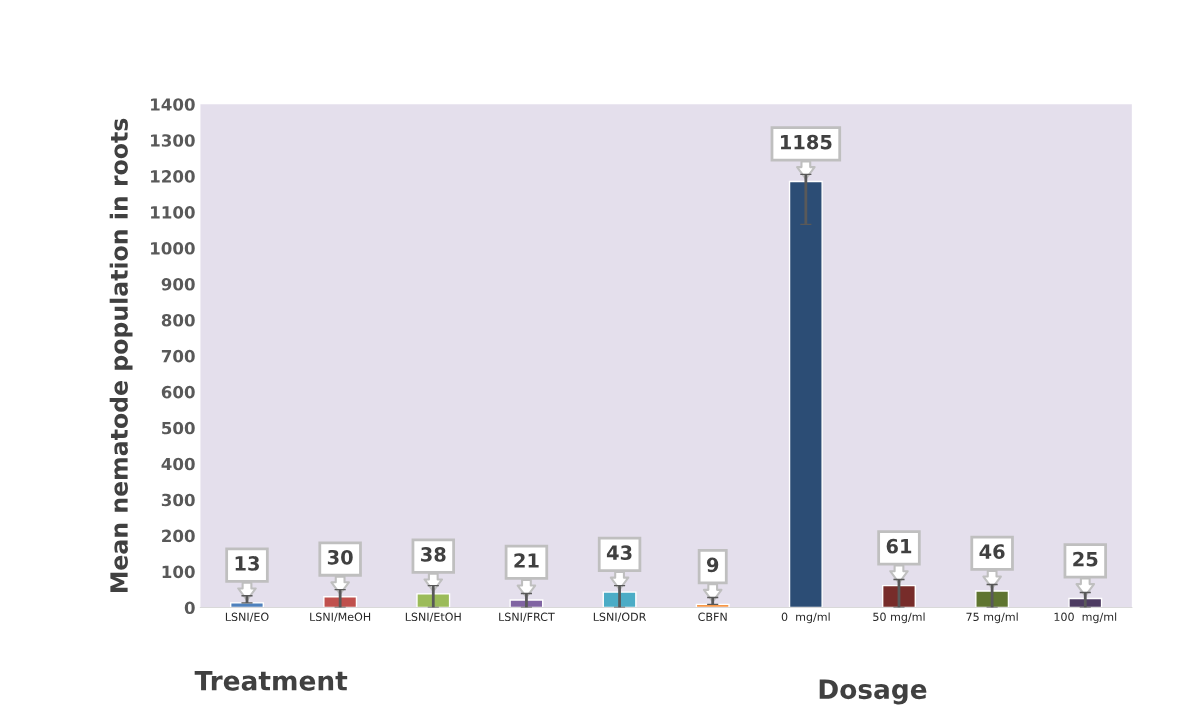 This screenshot has width=1179, height=719. I want to click on y-tick-label: 600, so click(178, 392).